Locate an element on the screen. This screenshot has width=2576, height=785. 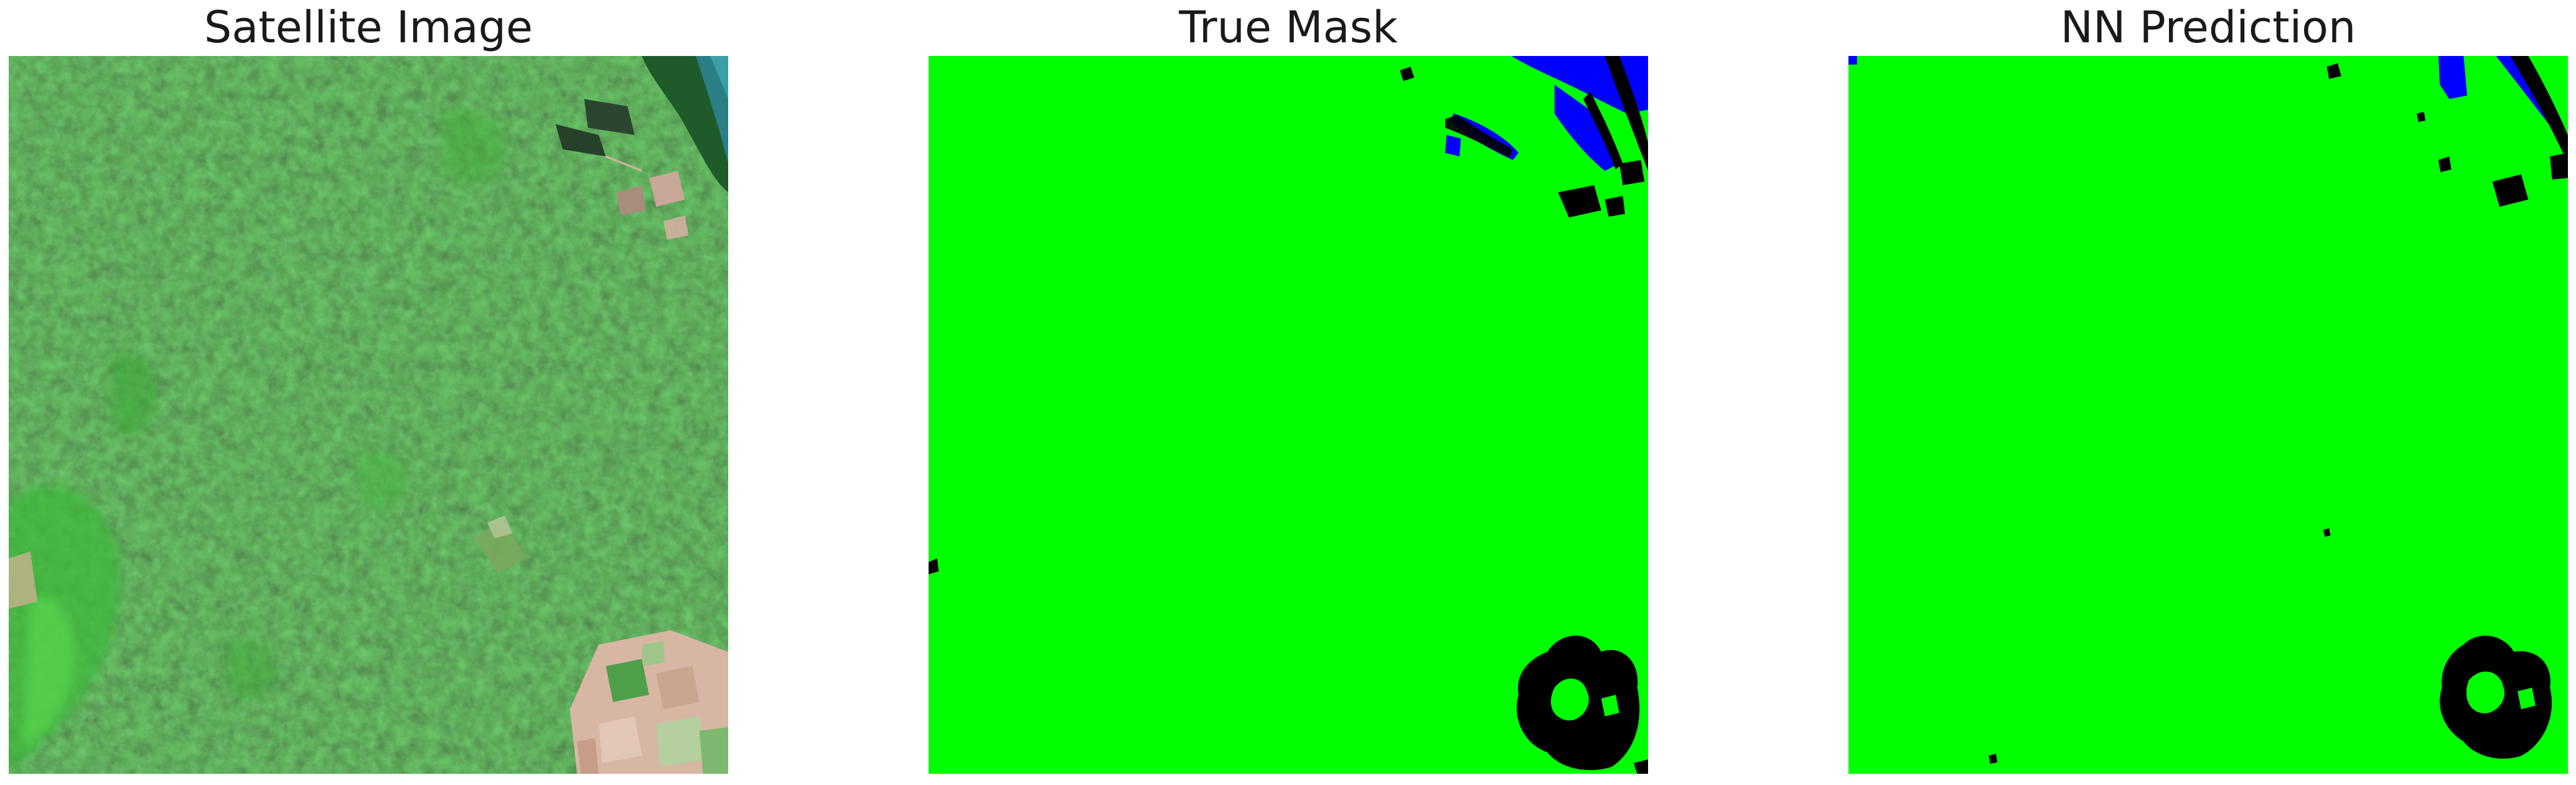
nn-prediction-title: NN Prediction is located at coordinates (2208, 27).